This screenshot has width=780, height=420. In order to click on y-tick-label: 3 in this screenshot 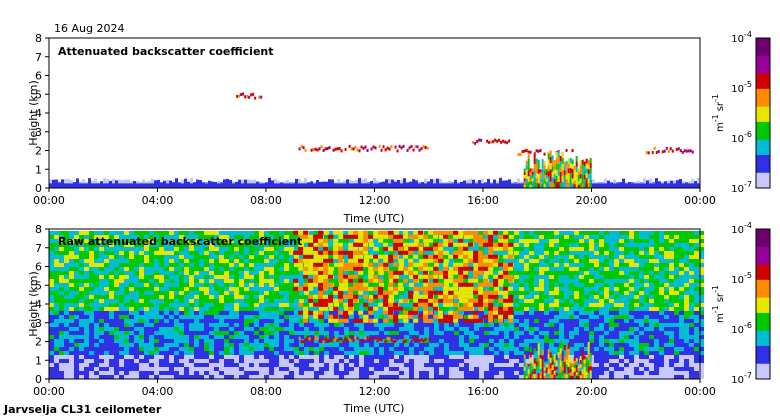, I will do `click(38, 132)`.